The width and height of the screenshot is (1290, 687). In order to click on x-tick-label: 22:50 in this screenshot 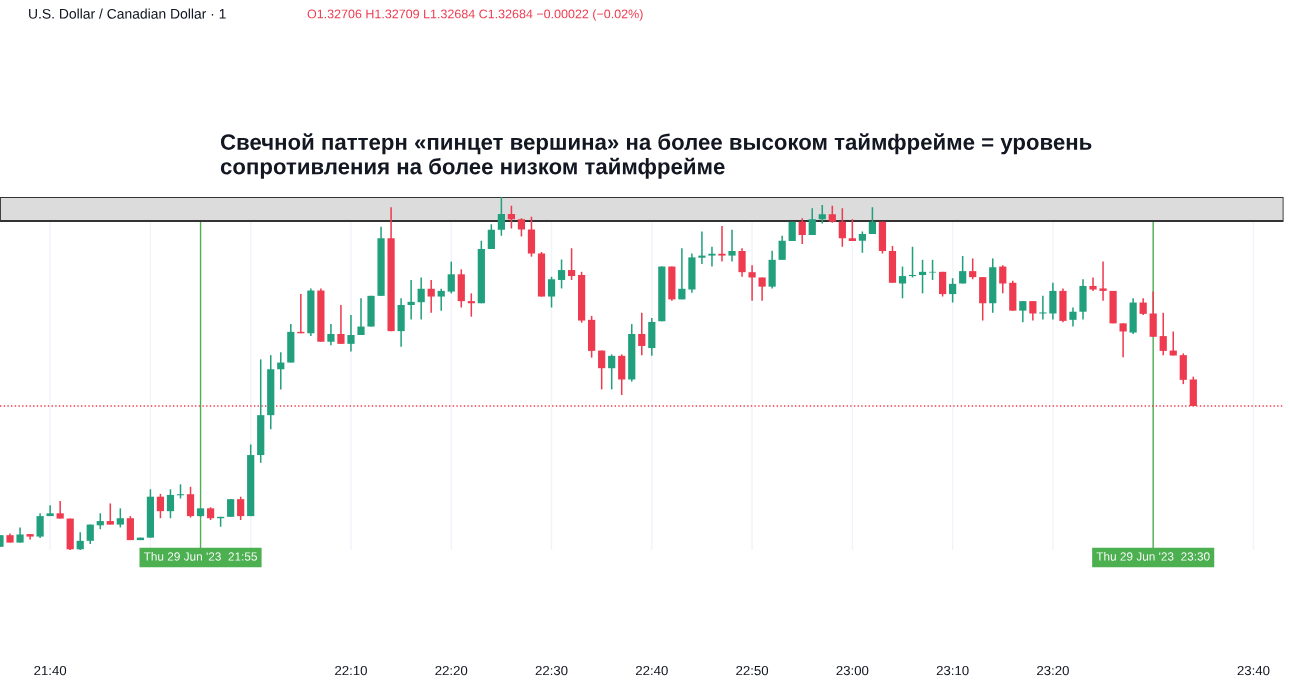, I will do `click(752, 670)`.